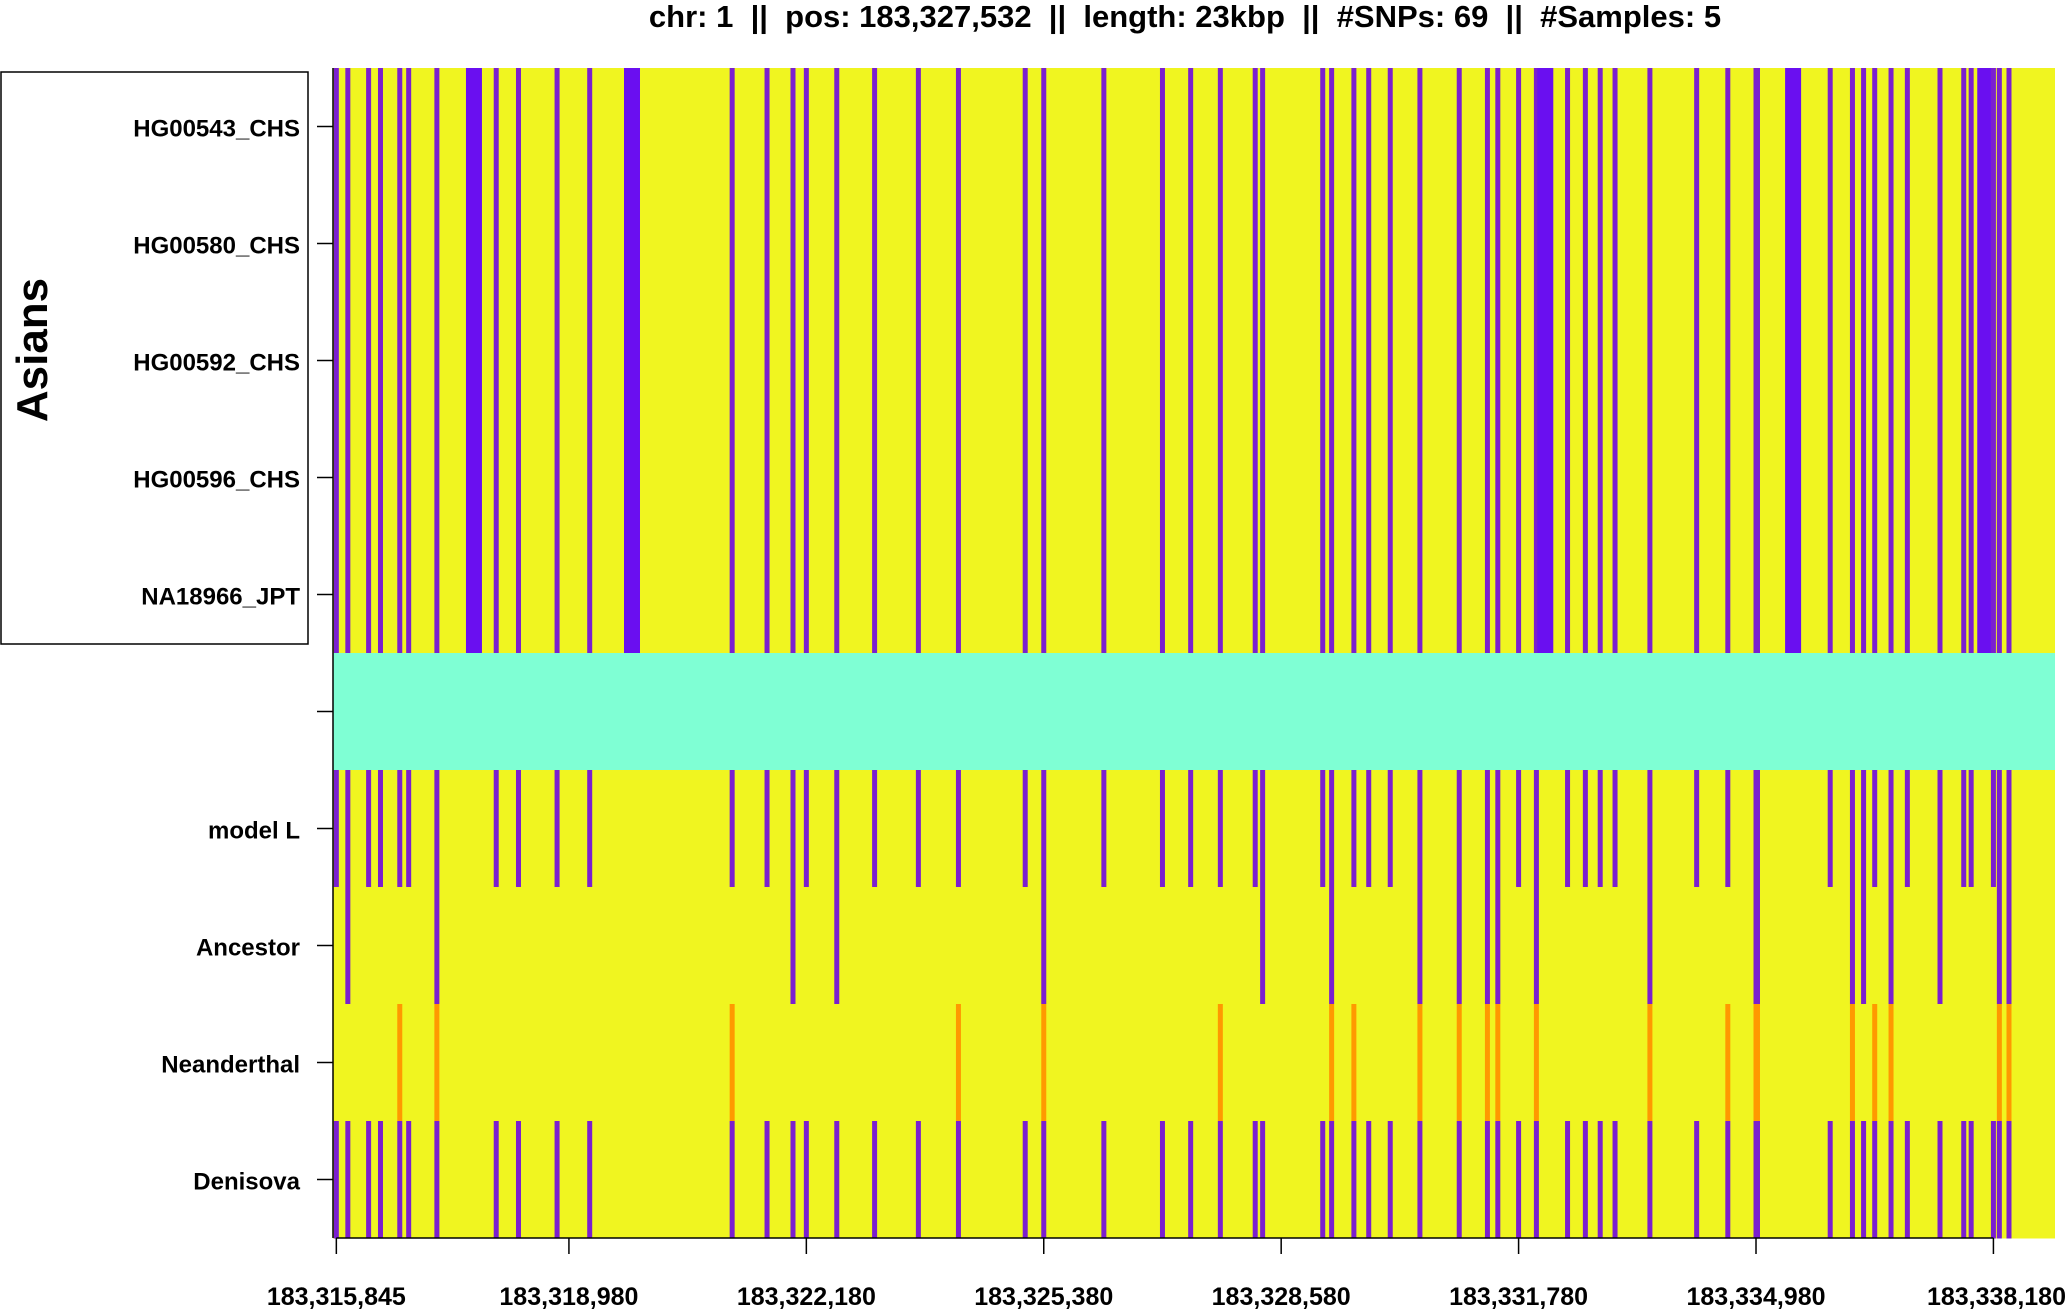 The image size is (2072, 1311). What do you see at coordinates (1755, 1297) in the screenshot?
I see `x-tick-label: 183,334,980` at bounding box center [1755, 1297].